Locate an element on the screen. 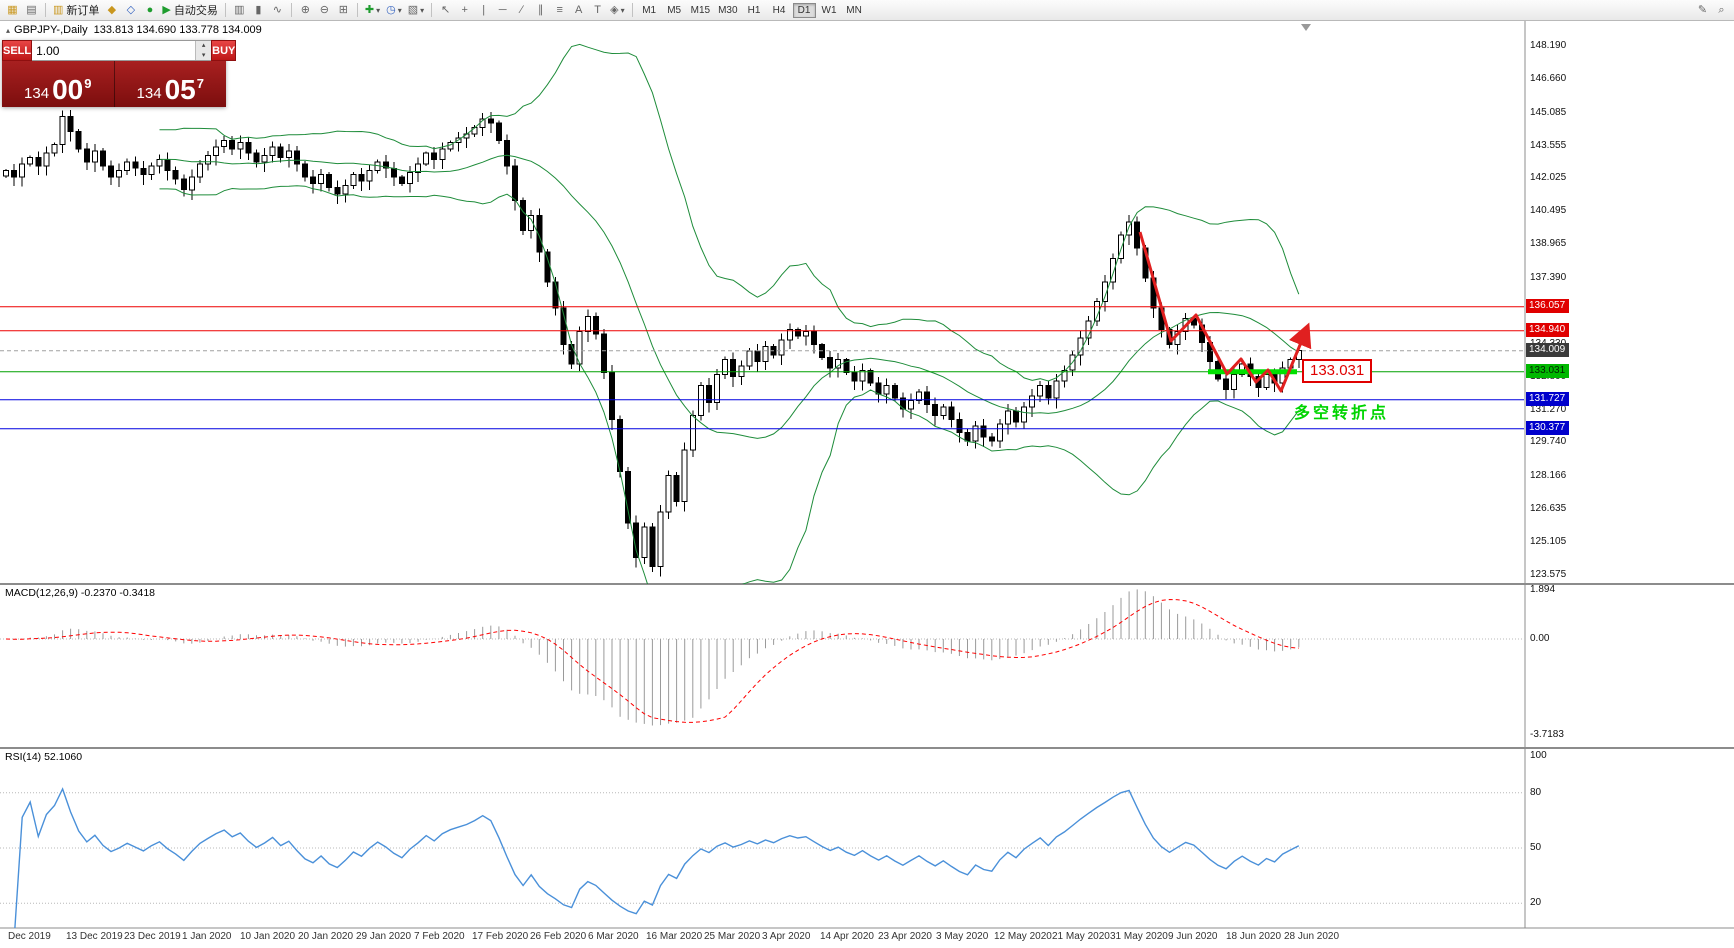  turning-point-annotation: 多空转折点 is located at coordinates (1342, 413).